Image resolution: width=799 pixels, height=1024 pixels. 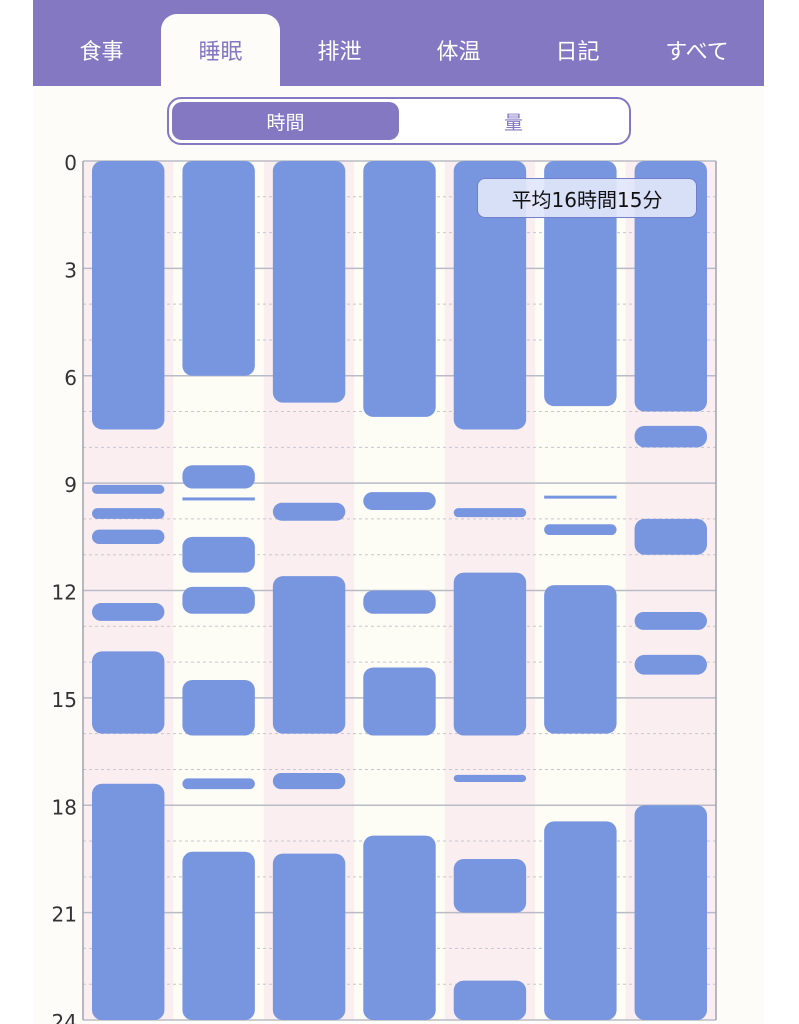 What do you see at coordinates (697, 52) in the screenshot?
I see `tab-all: すべて` at bounding box center [697, 52].